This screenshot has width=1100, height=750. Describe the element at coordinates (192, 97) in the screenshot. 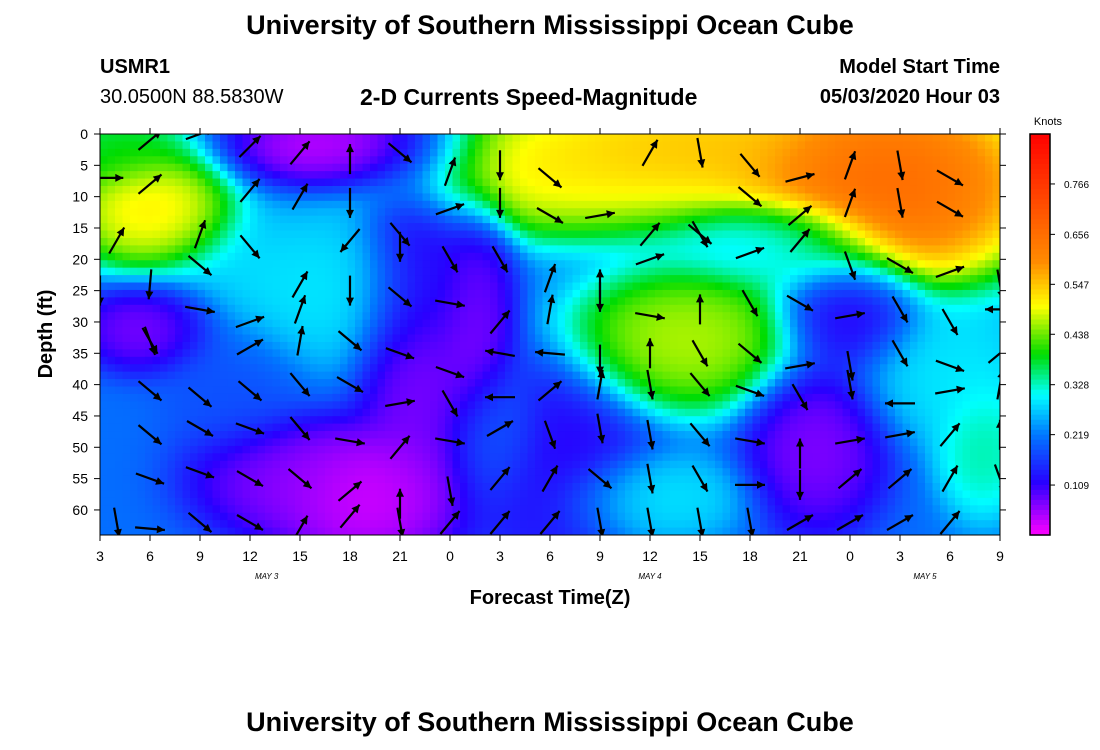

I see `station-coordinates: 30.0500N 88.5830W` at that location.